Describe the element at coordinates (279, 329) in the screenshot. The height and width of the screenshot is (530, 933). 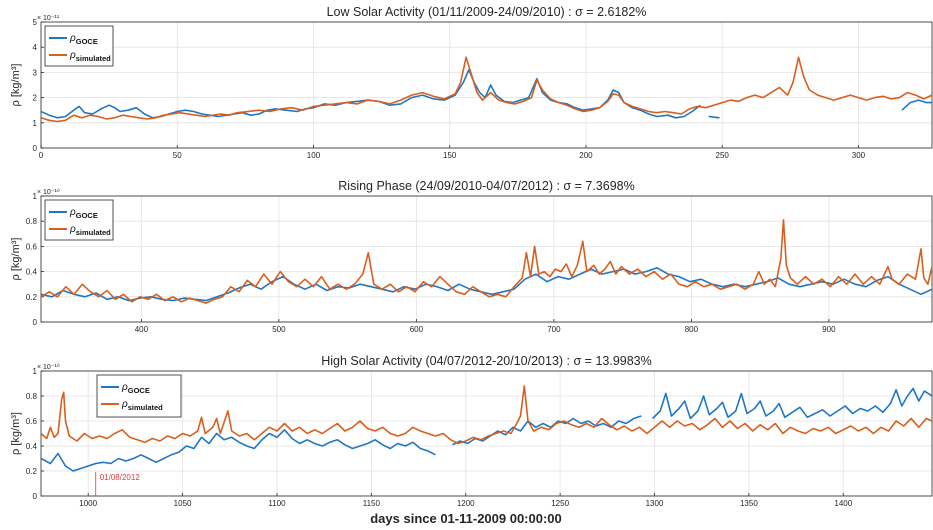
I see `x-tick-label: 500` at that location.